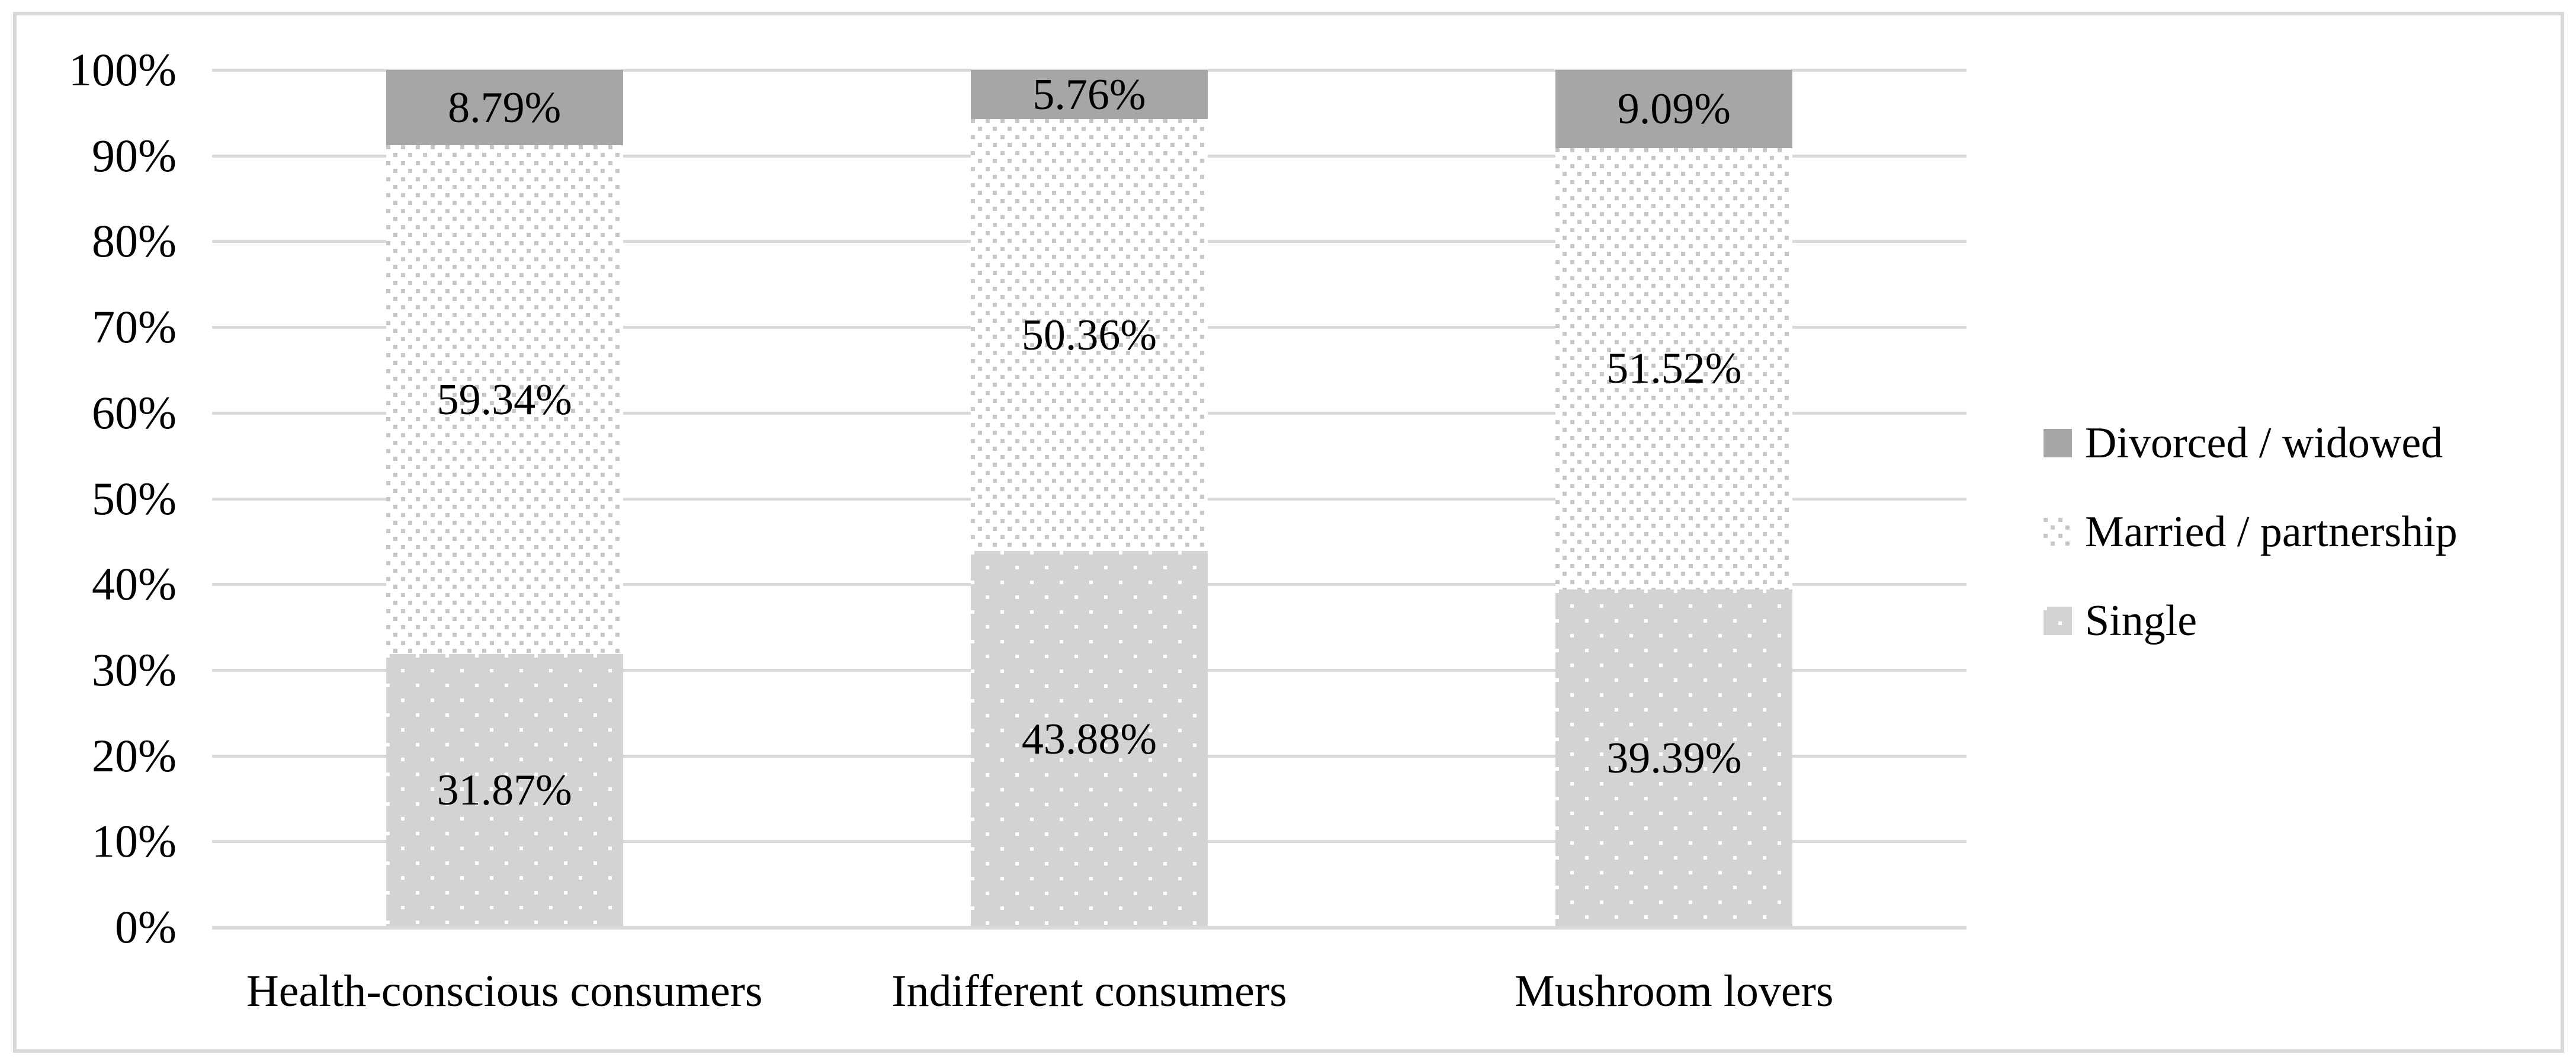  I want to click on x-axis-label-health-conscious-consumers: Health-conscious consumers, so click(504, 991).